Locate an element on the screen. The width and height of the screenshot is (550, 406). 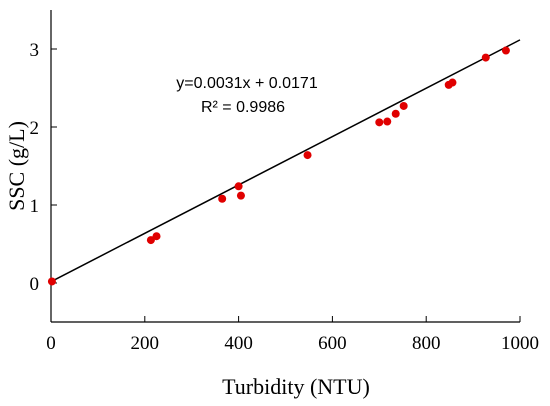
y-tick-label: 1 is located at coordinates (35, 206).